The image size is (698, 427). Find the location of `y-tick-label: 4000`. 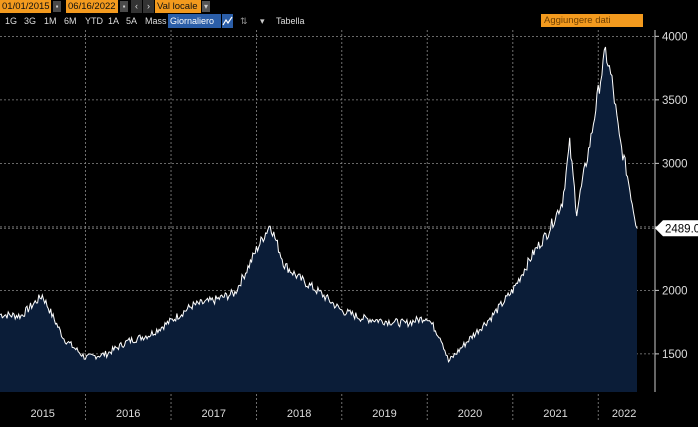

y-tick-label: 4000 is located at coordinates (675, 37).